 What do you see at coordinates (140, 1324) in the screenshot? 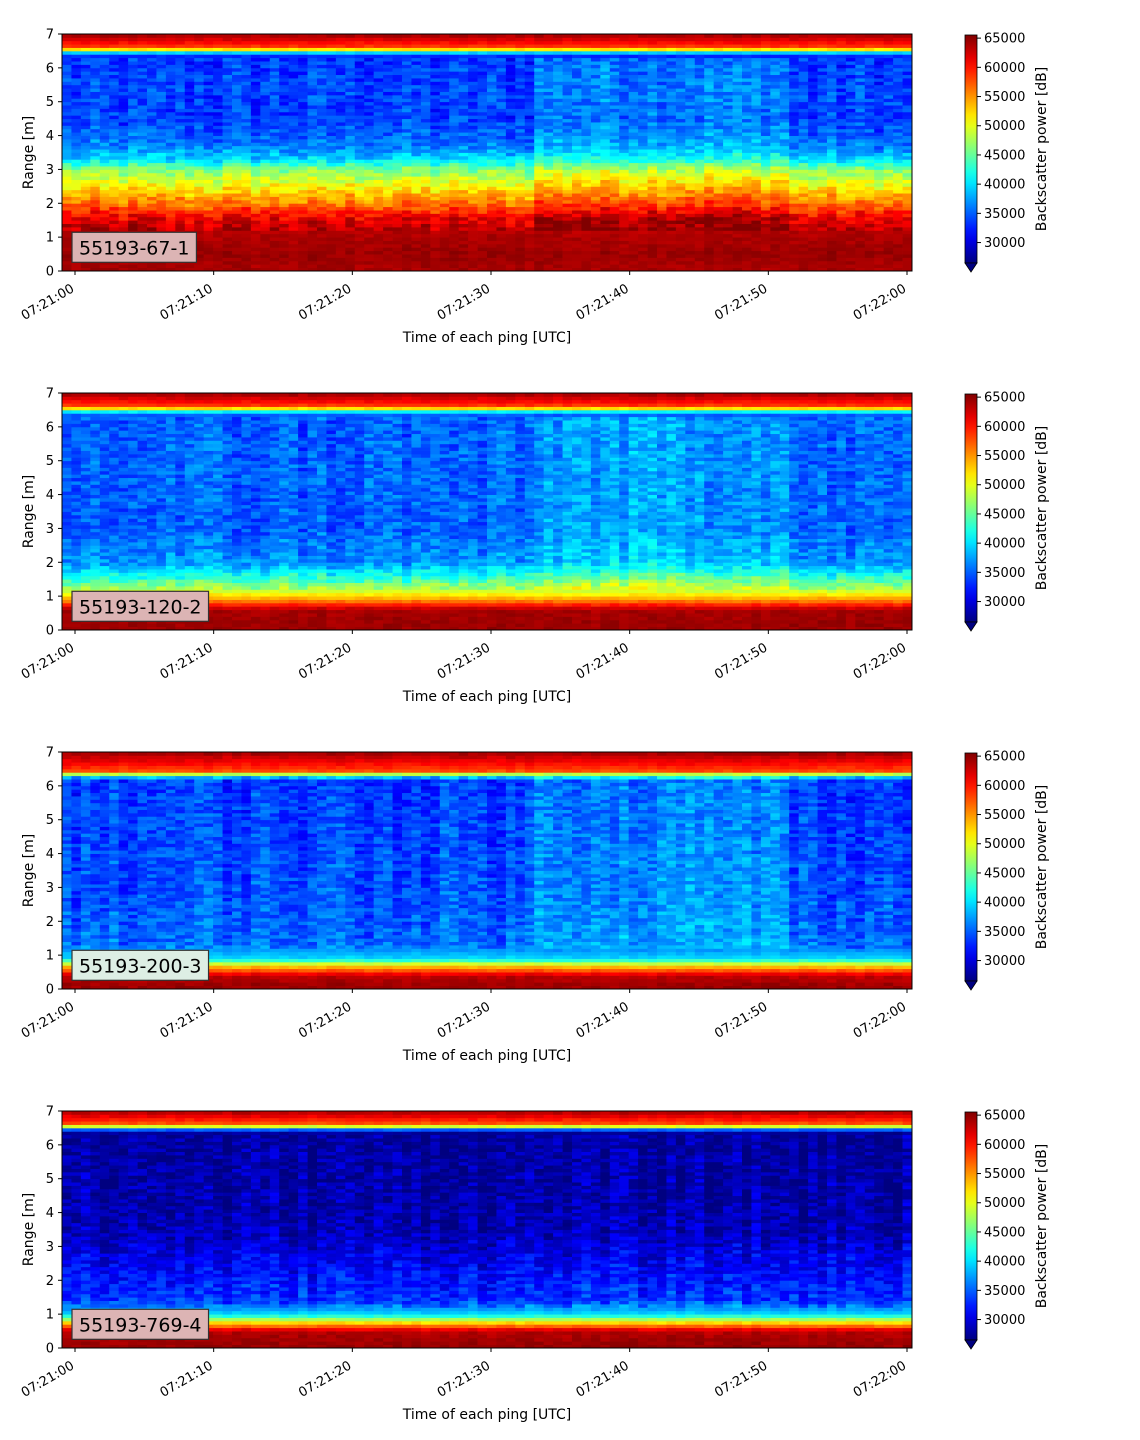
I see `sensor-label-4: 55193-769-4` at bounding box center [140, 1324].